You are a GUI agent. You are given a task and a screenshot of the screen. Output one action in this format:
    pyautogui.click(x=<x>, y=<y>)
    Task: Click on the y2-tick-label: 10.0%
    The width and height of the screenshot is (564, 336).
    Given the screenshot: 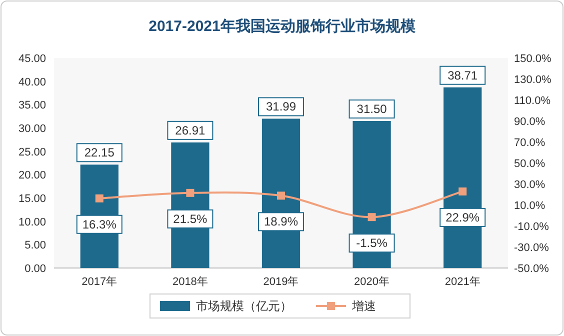 What is the action you would take?
    pyautogui.click(x=530, y=206)
    